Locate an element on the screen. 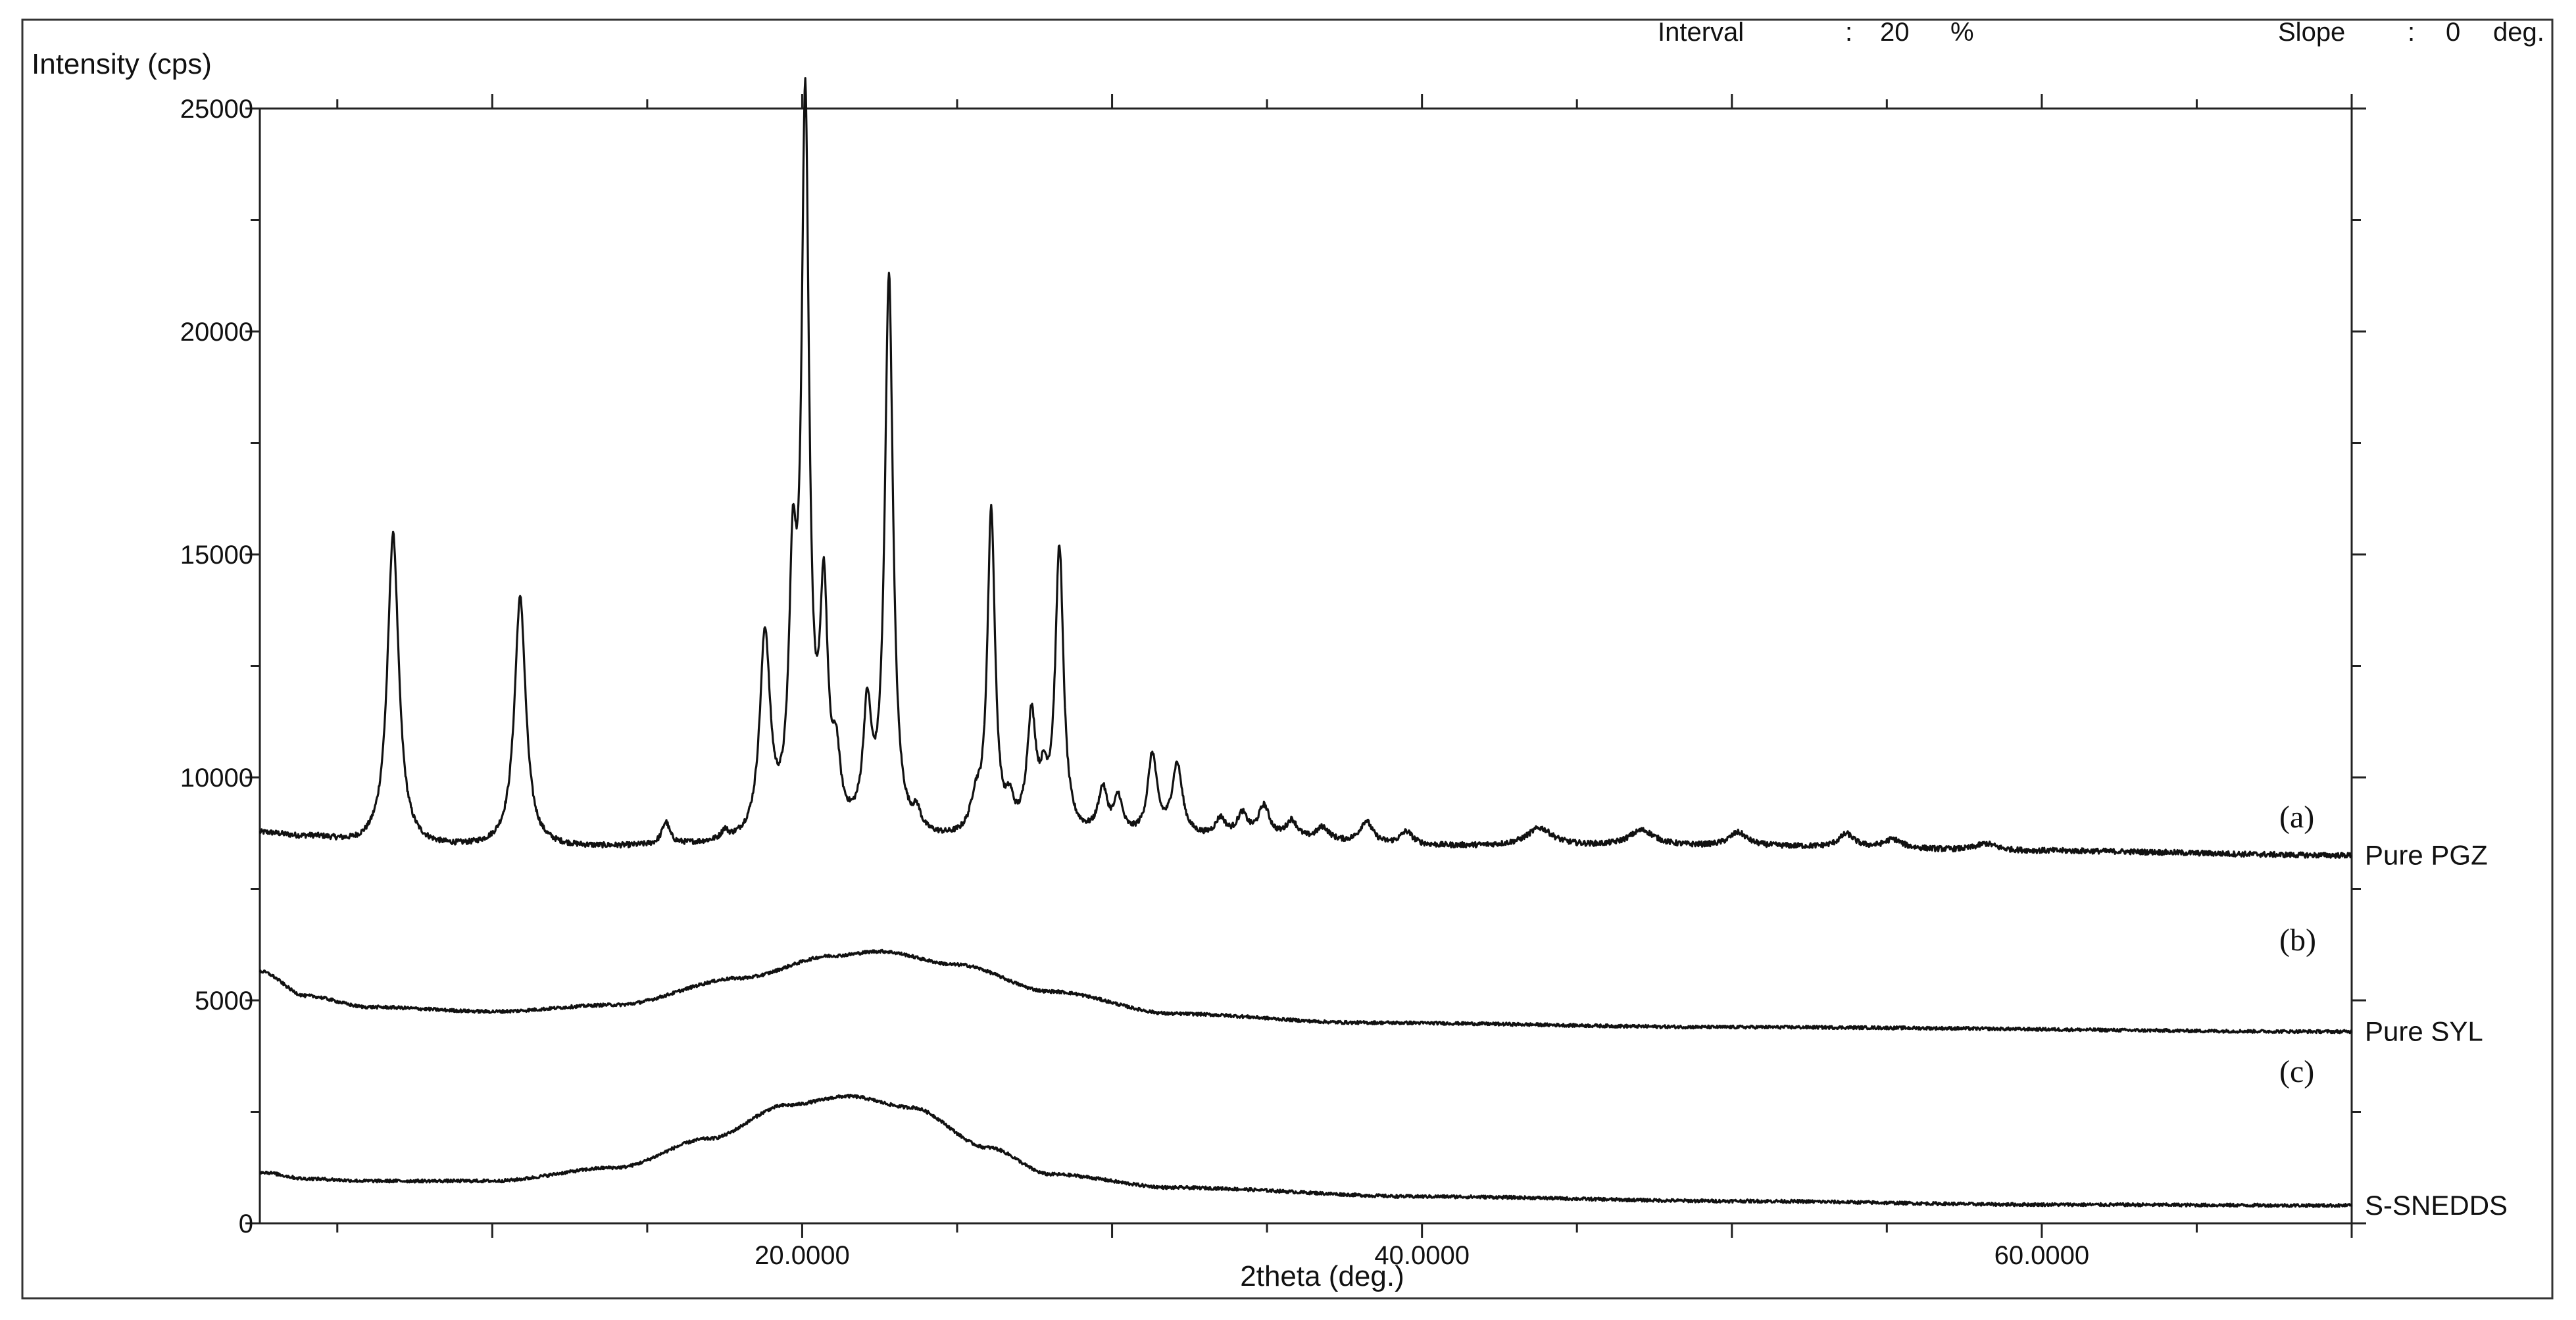 This screenshot has height=1320, width=2576. y-axis-title: Intensity (cps) is located at coordinates (122, 64).